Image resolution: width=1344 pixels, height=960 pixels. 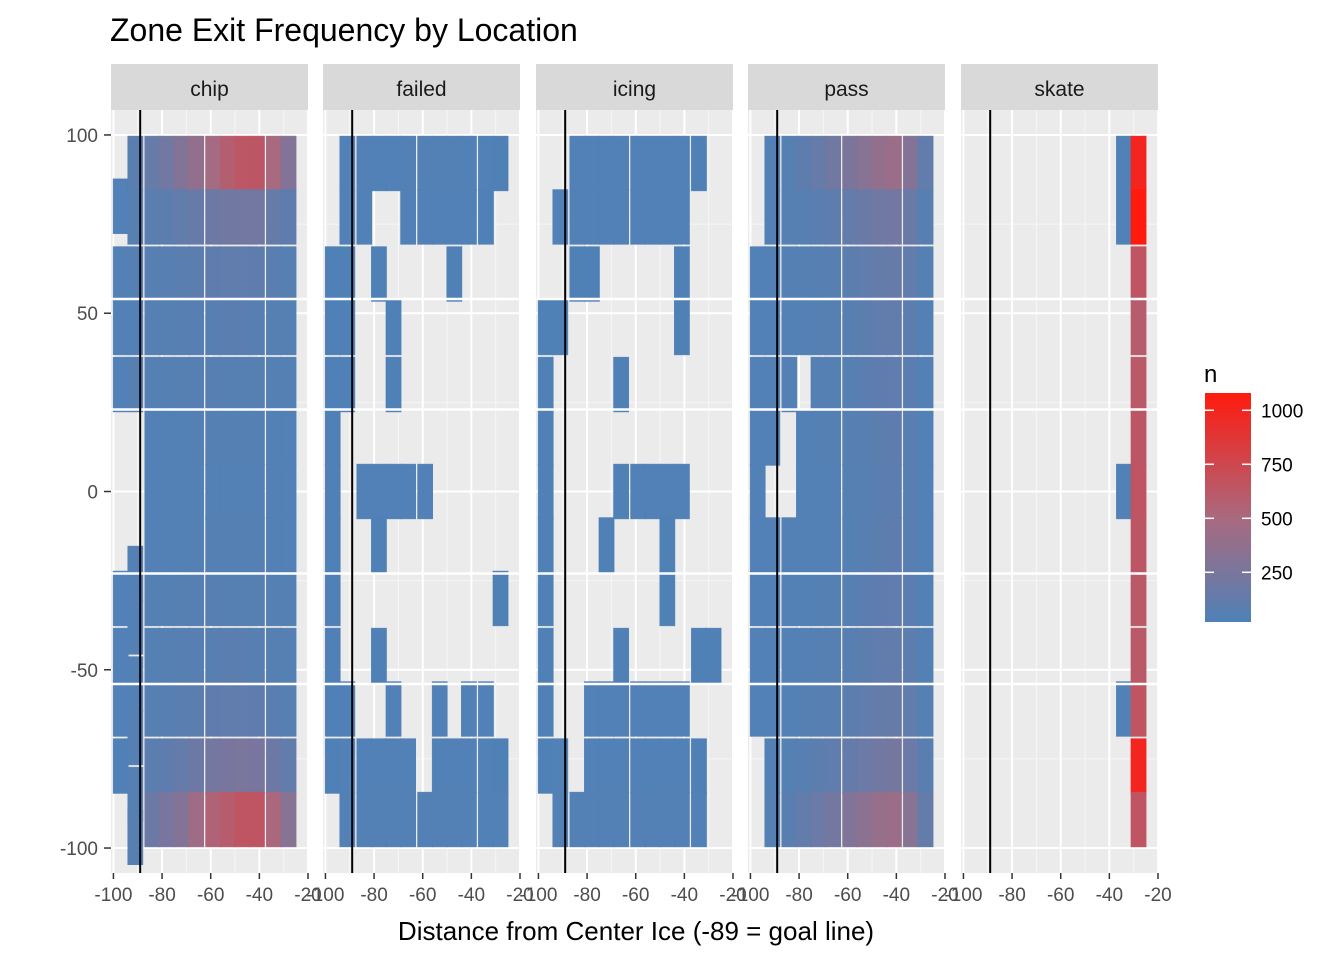 What do you see at coordinates (421, 87) in the screenshot?
I see `facet-strip` at bounding box center [421, 87].